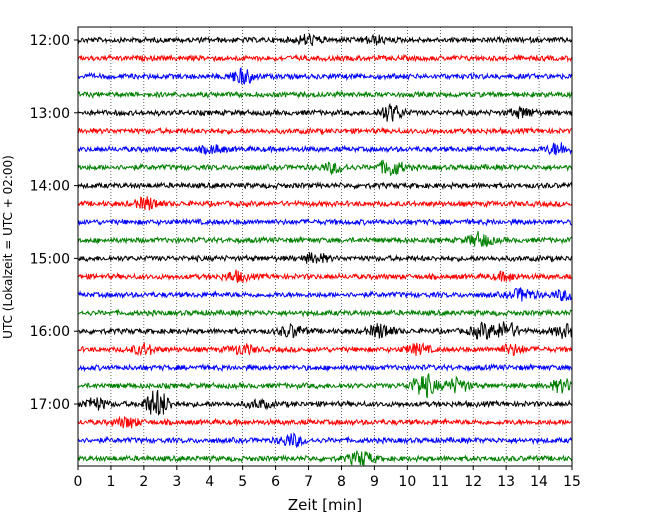  I want to click on x-tick-label: 5, so click(242, 482).